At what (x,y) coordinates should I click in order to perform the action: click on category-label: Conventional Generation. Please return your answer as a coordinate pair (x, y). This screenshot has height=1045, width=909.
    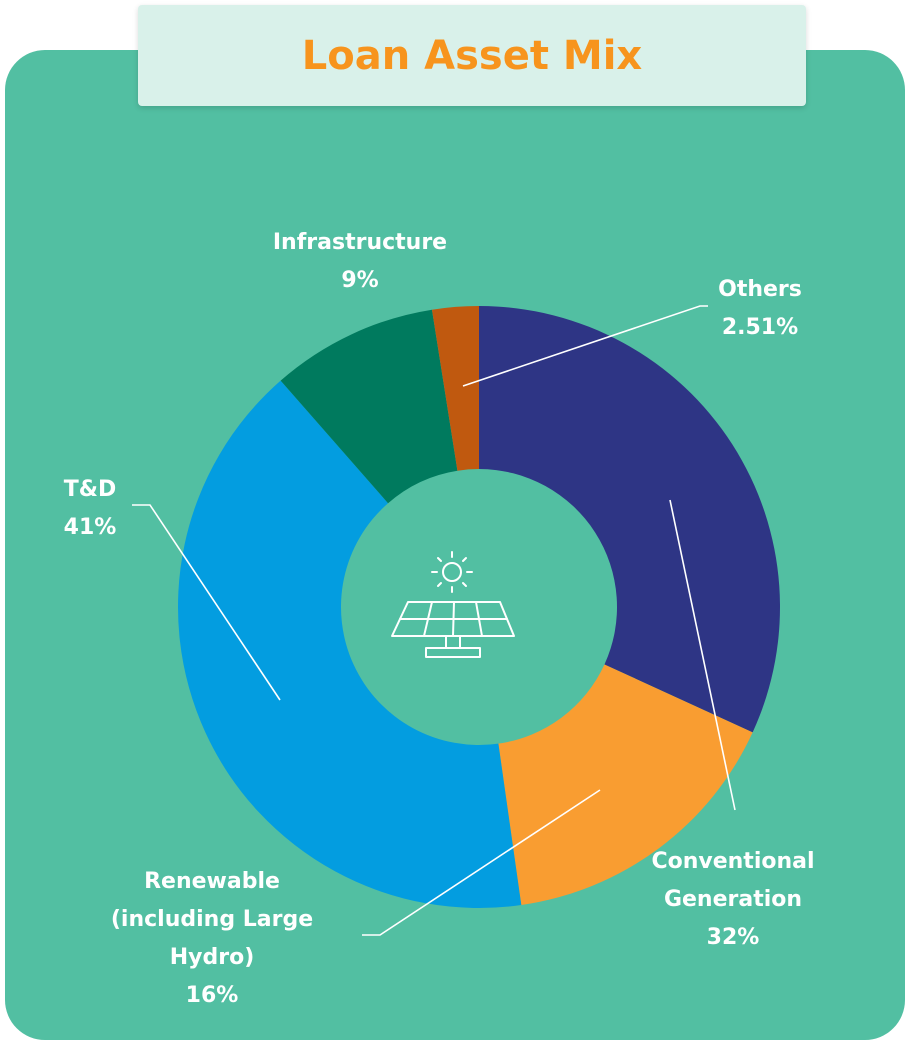
    Looking at the image, I should click on (733, 880).